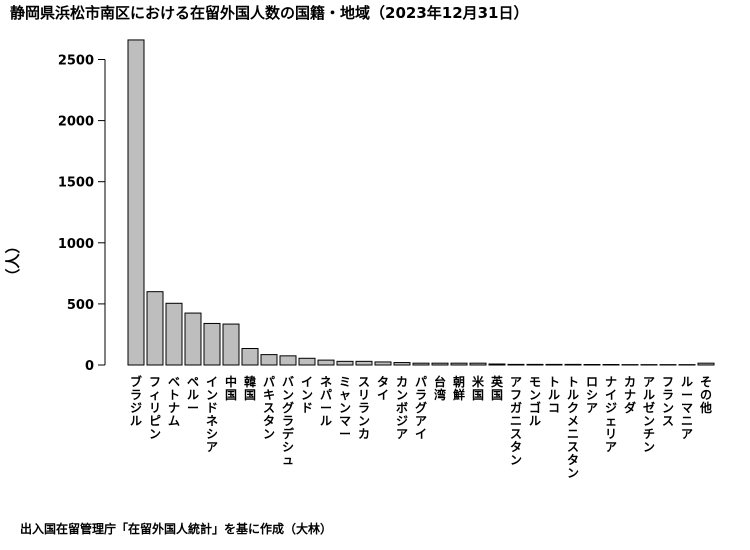 The image size is (750, 550). I want to click on y-tick-label: 1500, so click(76, 183).